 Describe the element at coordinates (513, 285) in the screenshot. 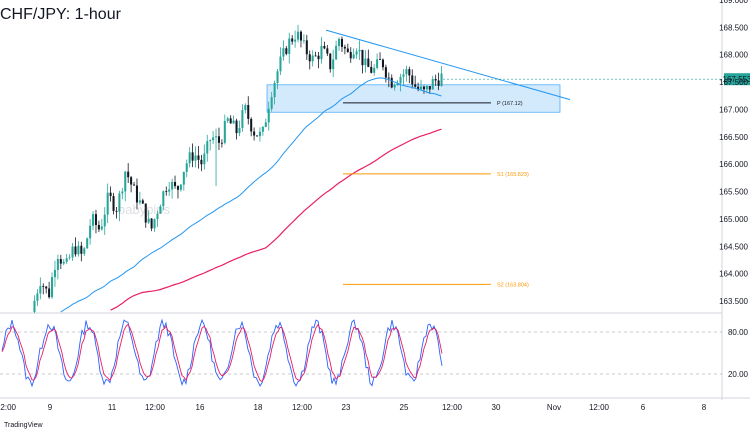

I see `s2-line-label: S2 (163.804)` at that location.